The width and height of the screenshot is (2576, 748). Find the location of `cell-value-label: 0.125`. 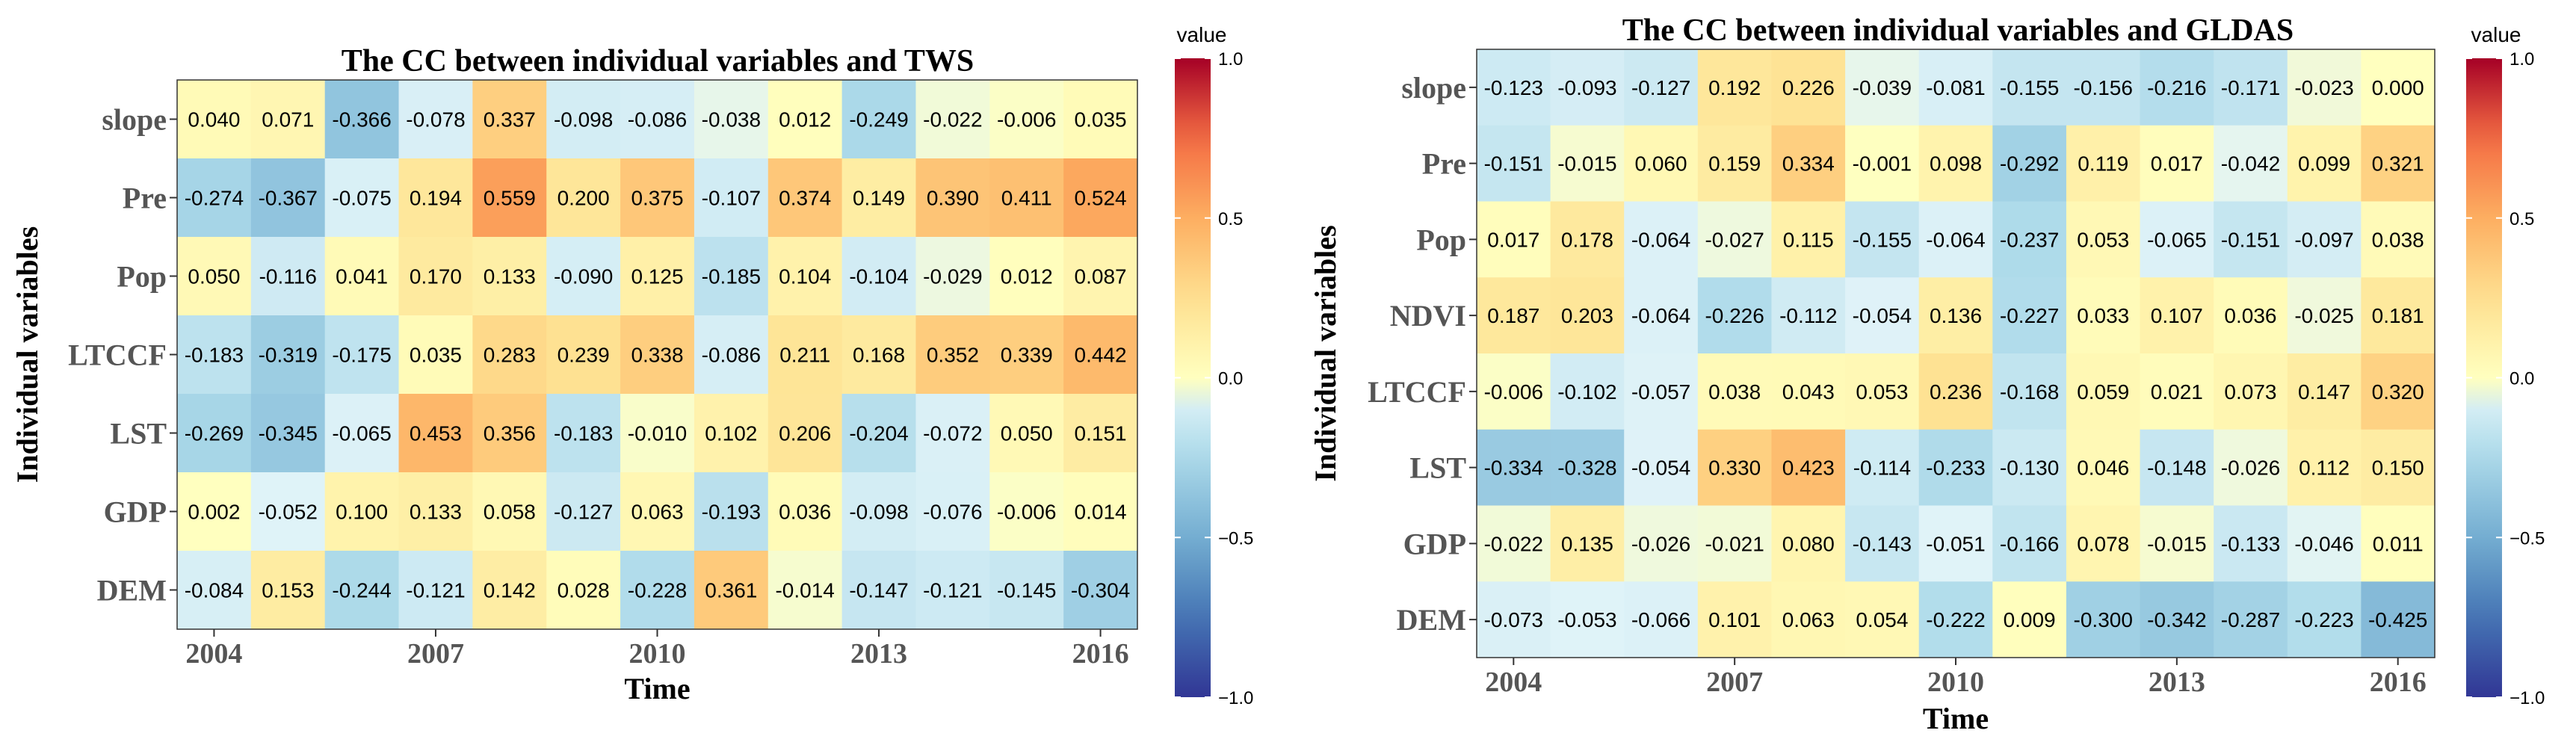

cell-value-label: 0.125 is located at coordinates (657, 276).